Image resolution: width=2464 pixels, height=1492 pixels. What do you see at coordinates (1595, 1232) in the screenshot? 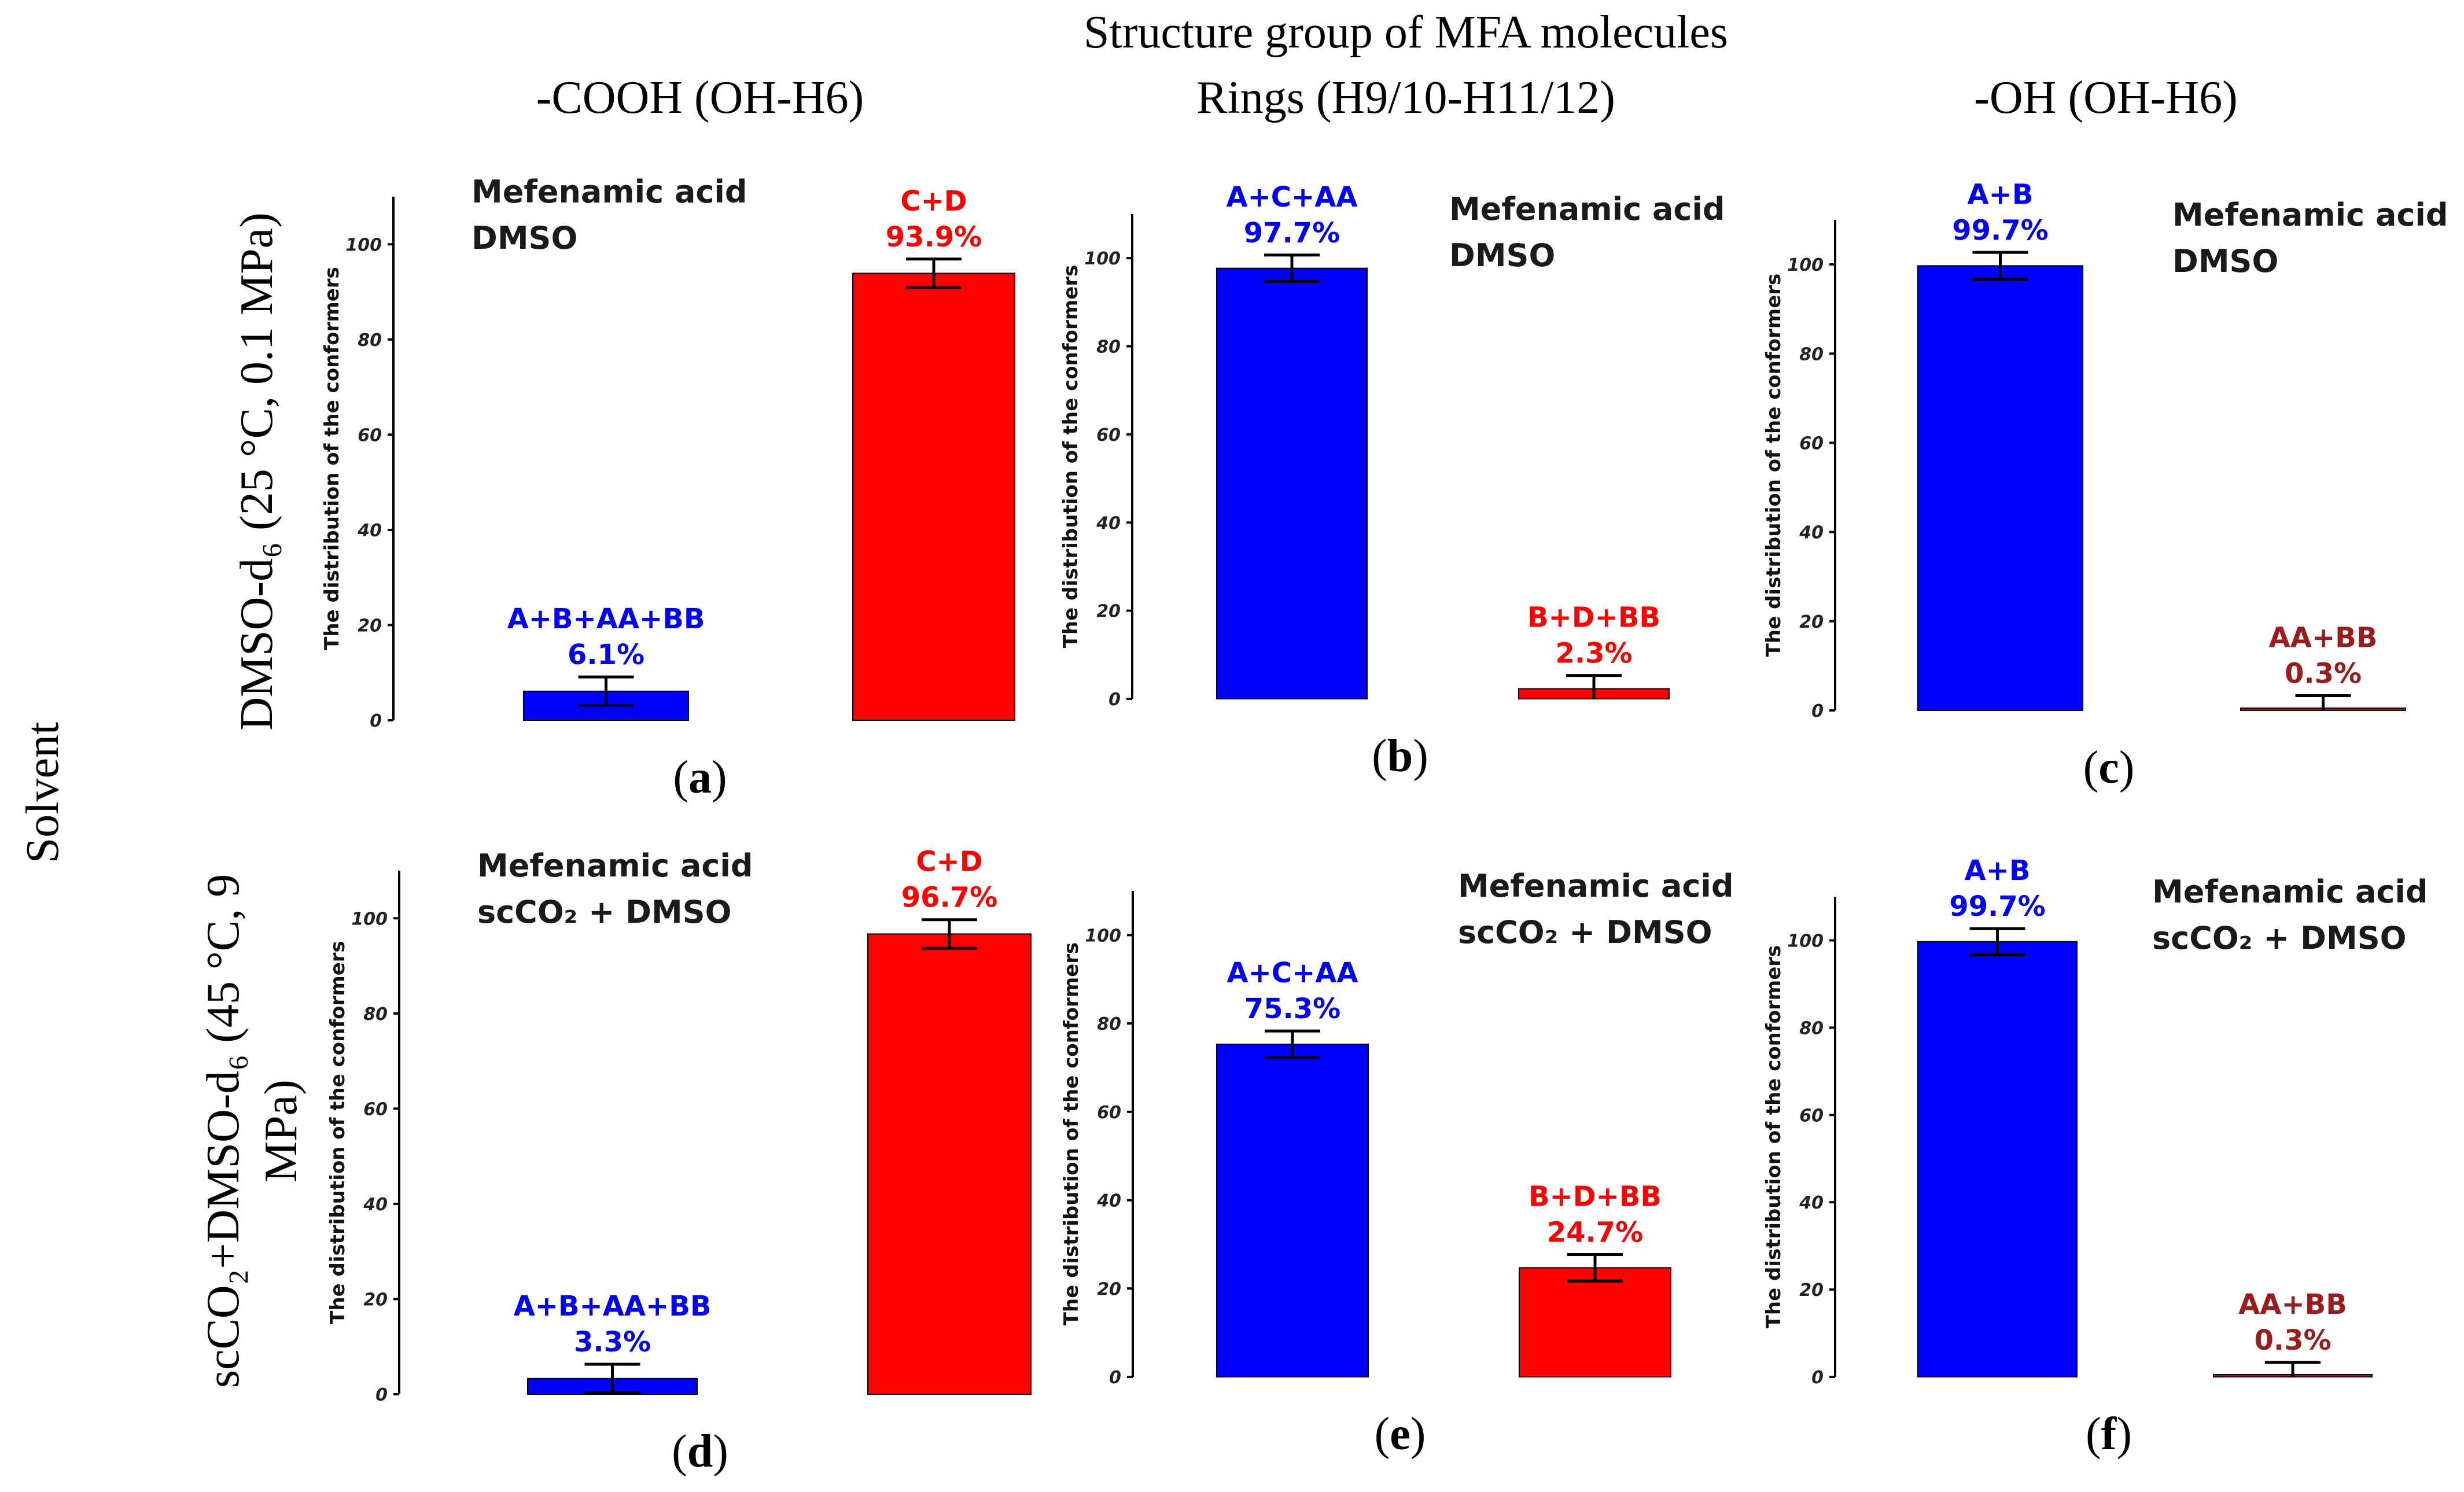
I see `bar-value-label: 24.7%` at bounding box center [1595, 1232].